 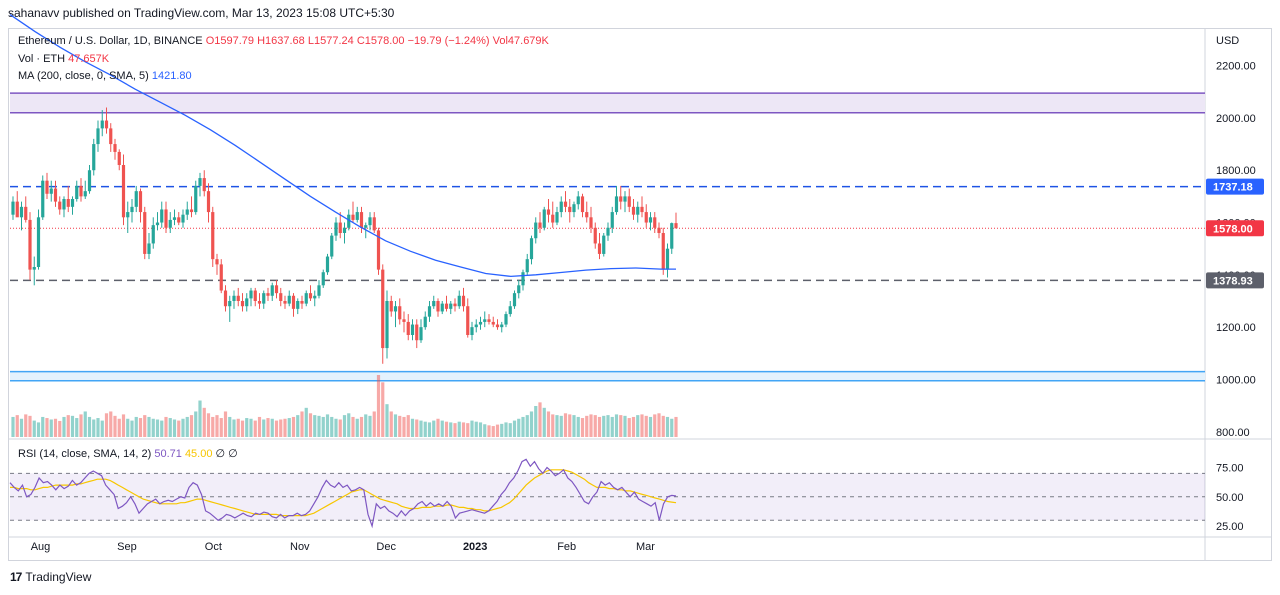 What do you see at coordinates (89, 59) in the screenshot?
I see `volume-last-value: 47.657K` at bounding box center [89, 59].